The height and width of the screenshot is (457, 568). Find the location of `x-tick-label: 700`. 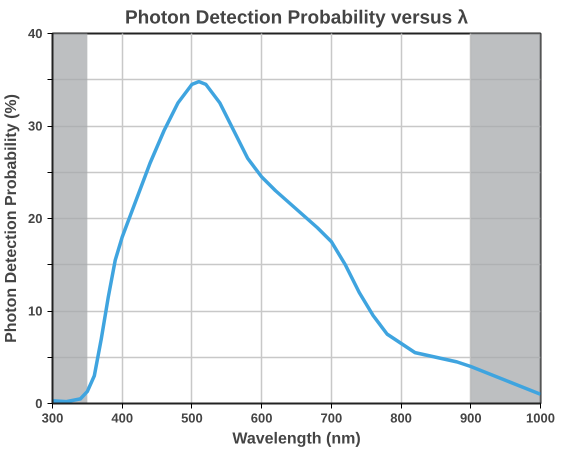

x-tick-label: 700 is located at coordinates (331, 418).